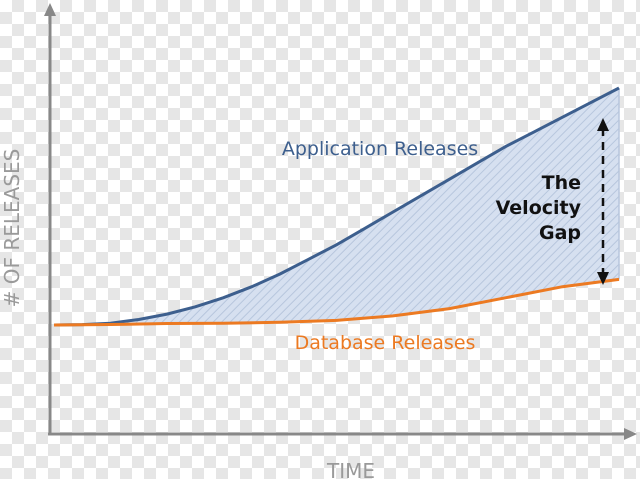  Describe the element at coordinates (12, 228) in the screenshot. I see `y-axis-label: # OF RELEASES` at that location.